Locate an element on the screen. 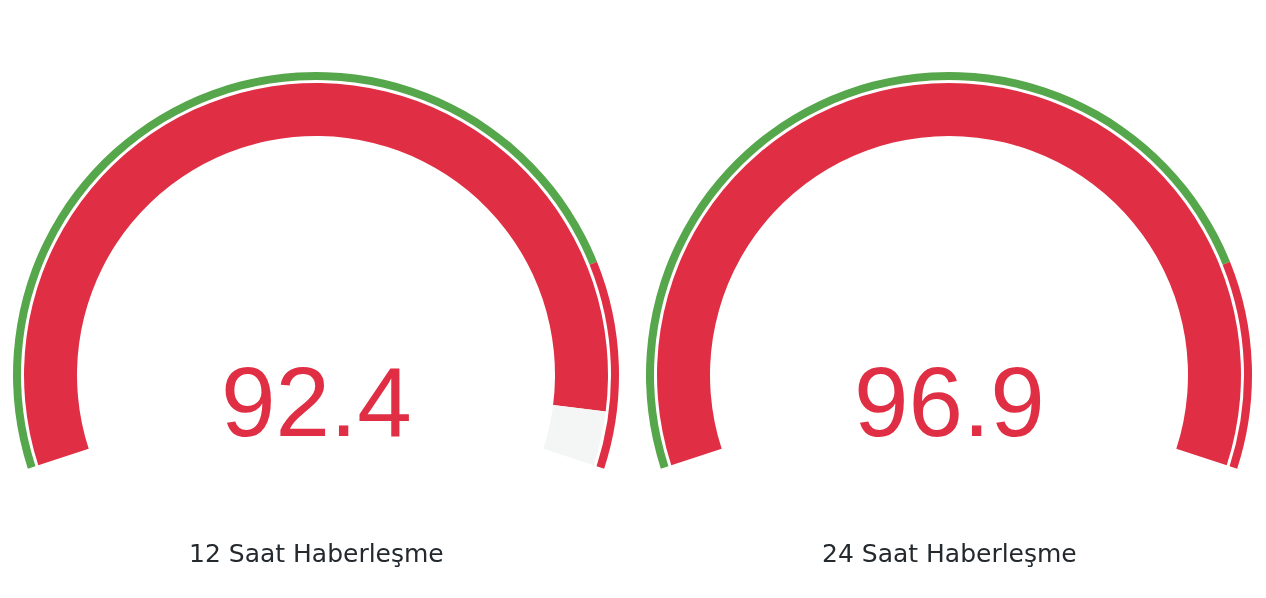 This screenshot has height=598, width=1266. text: 96.9 is located at coordinates (949, 402).